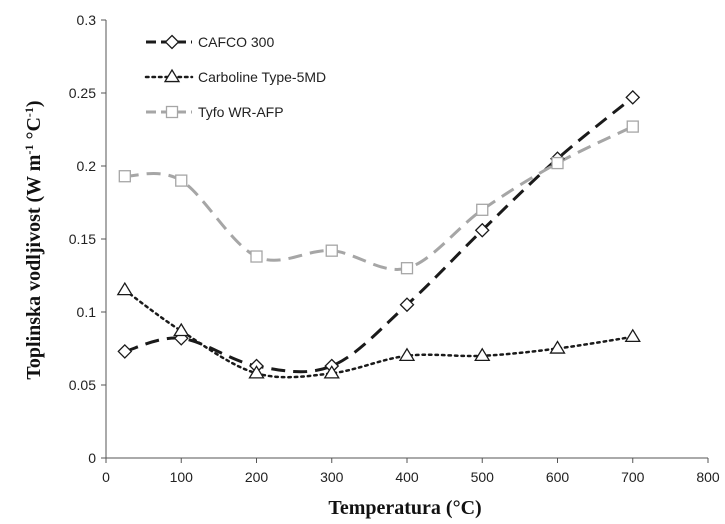 The image size is (725, 524). I want to click on x-axis-ticks: 0 100 200 300 400 500 600 700 800, so click(411, 471).